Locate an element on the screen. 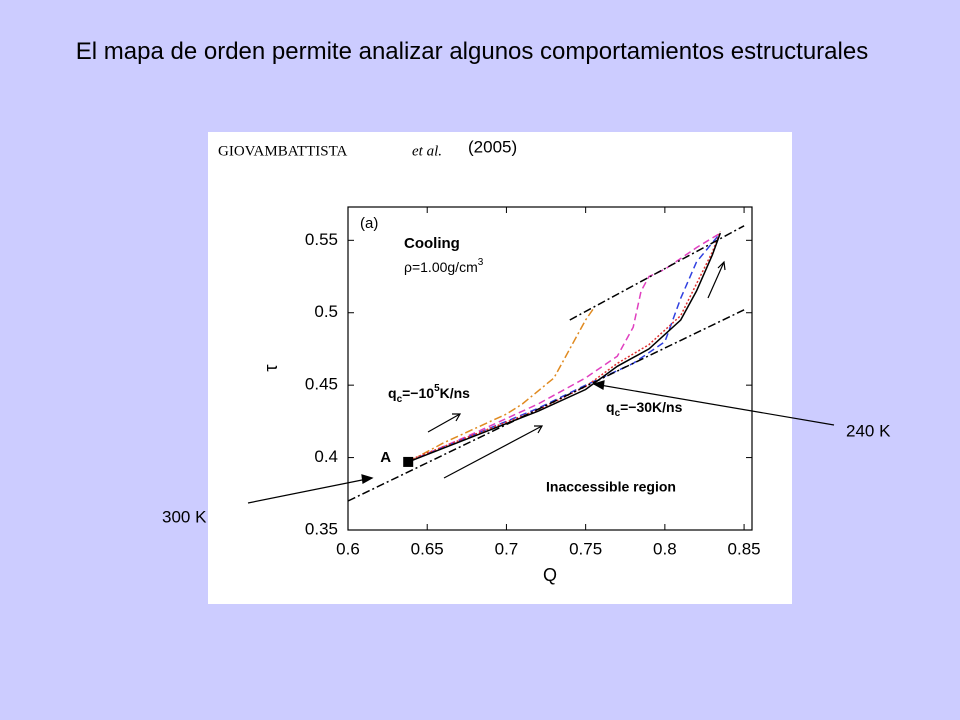 Image resolution: width=960 pixels, height=720 pixels. note-part: ρ=1.00g/cm is located at coordinates (441, 267).